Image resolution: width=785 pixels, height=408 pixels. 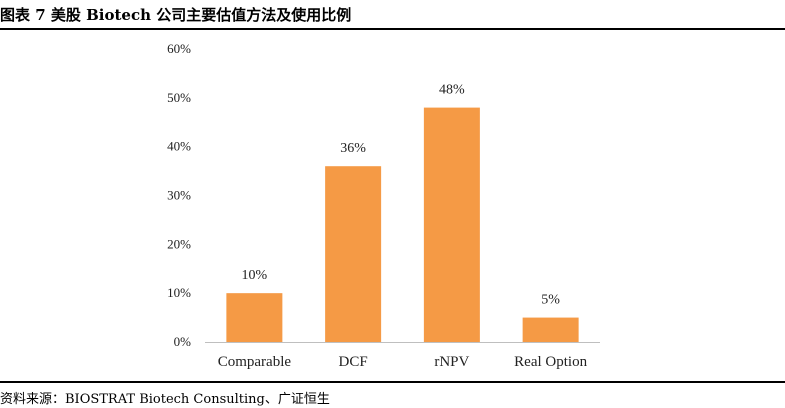 I want to click on y-tick-label: 60%, so click(x=179, y=48).